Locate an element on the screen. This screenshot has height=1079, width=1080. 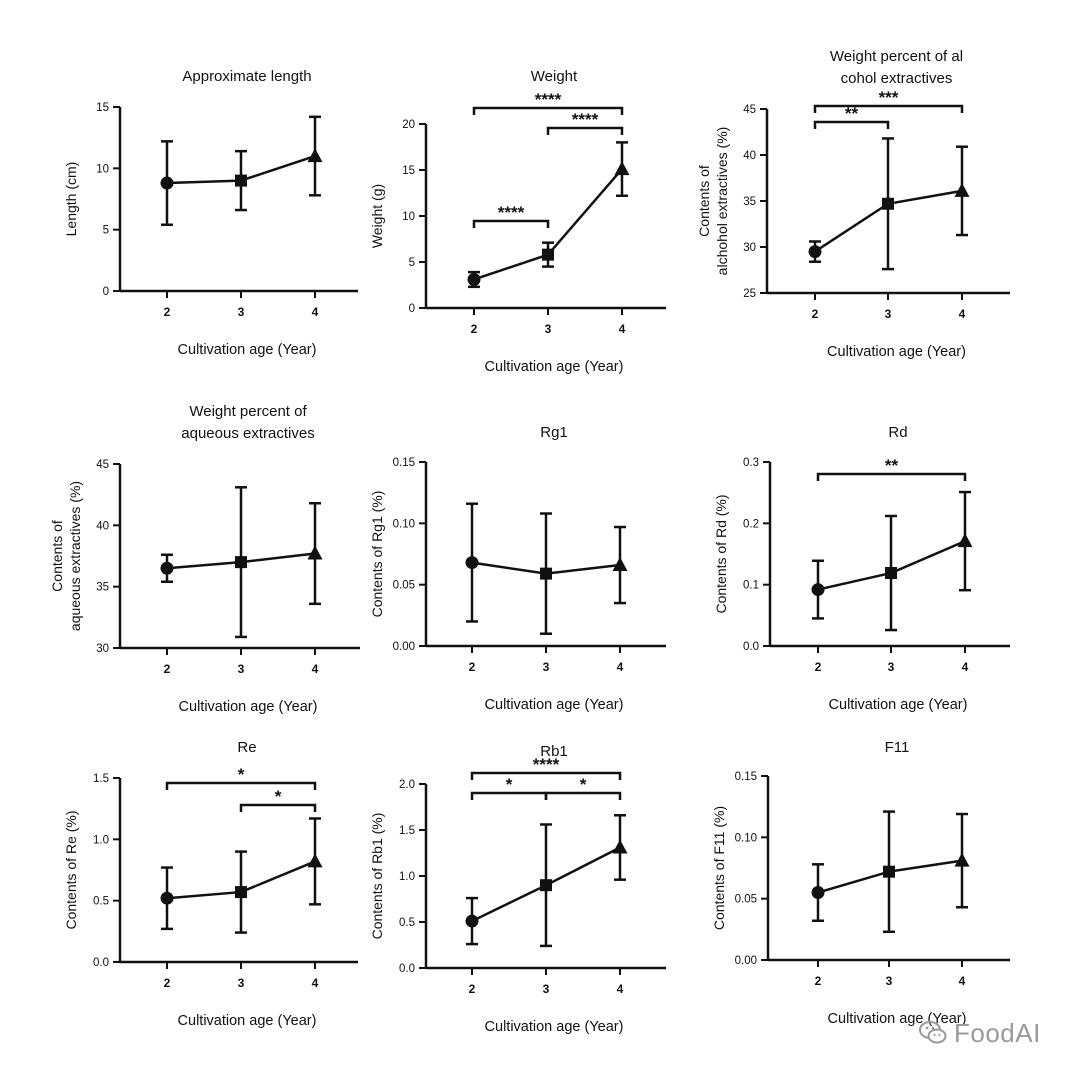
chart-title: Rd is located at coordinates (897, 432).